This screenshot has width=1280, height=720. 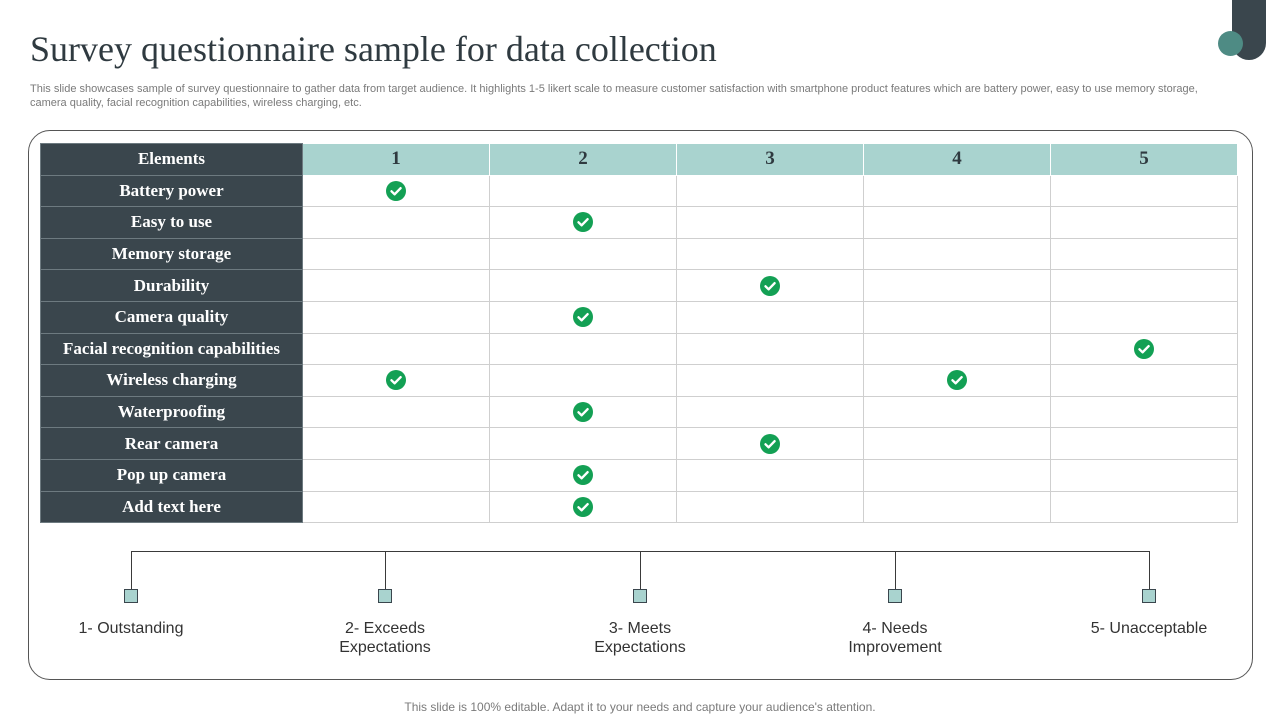 I want to click on table-row: Easy to use, so click(x=639, y=222).